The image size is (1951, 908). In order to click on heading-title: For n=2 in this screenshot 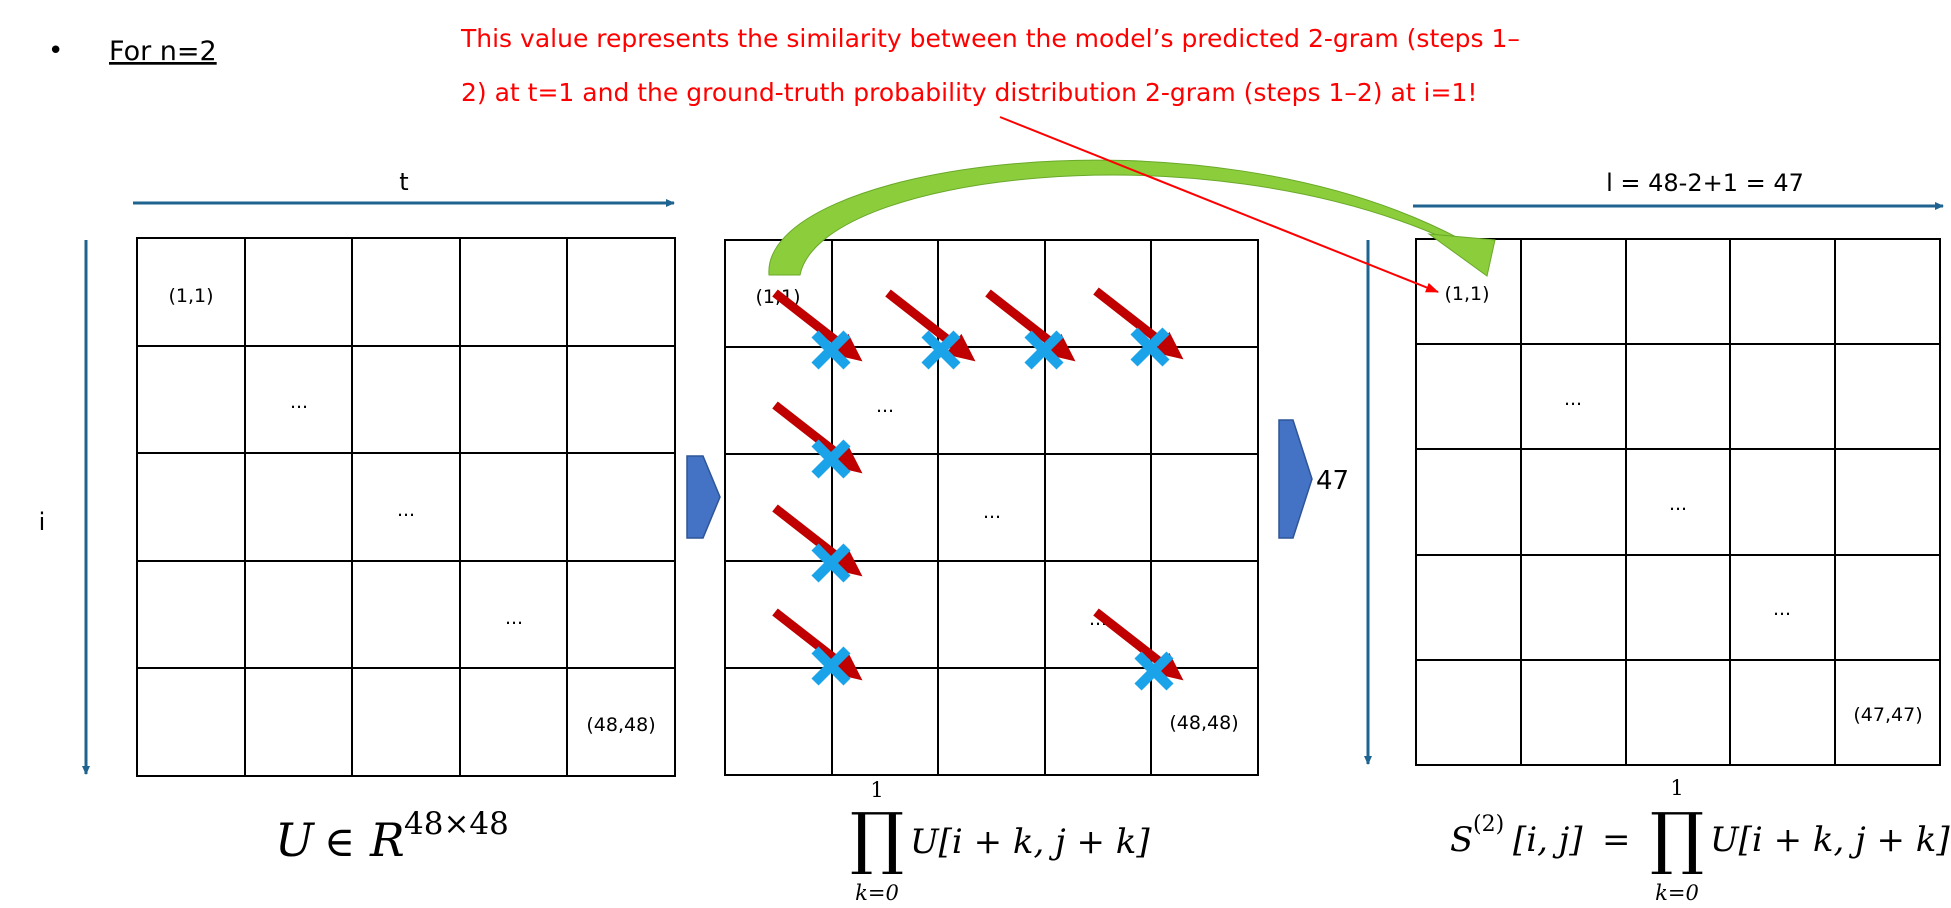, I will do `click(163, 51)`.